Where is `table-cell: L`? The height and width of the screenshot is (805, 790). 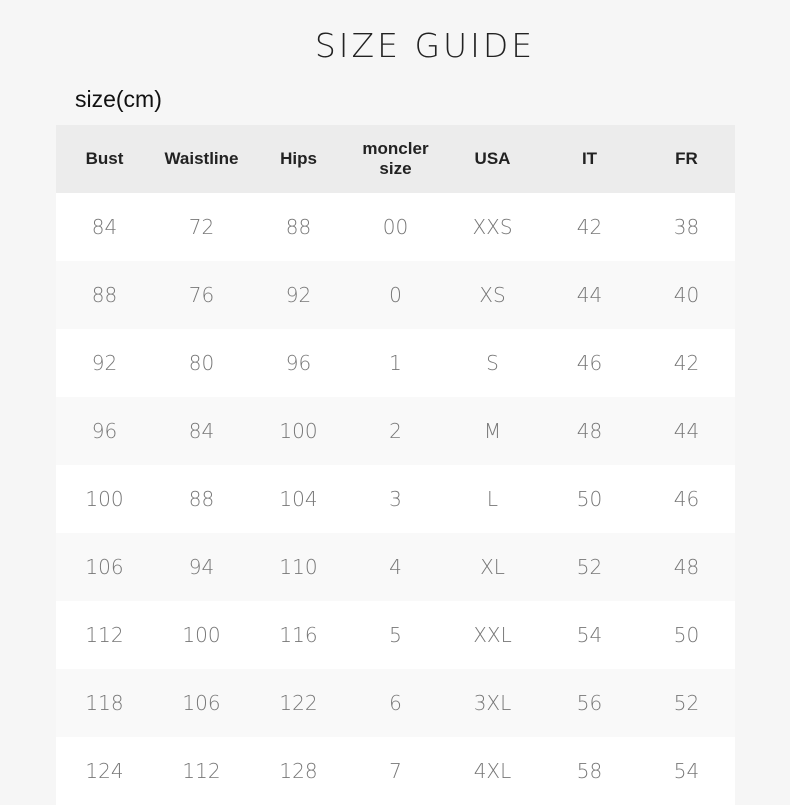 table-cell: L is located at coordinates (492, 499).